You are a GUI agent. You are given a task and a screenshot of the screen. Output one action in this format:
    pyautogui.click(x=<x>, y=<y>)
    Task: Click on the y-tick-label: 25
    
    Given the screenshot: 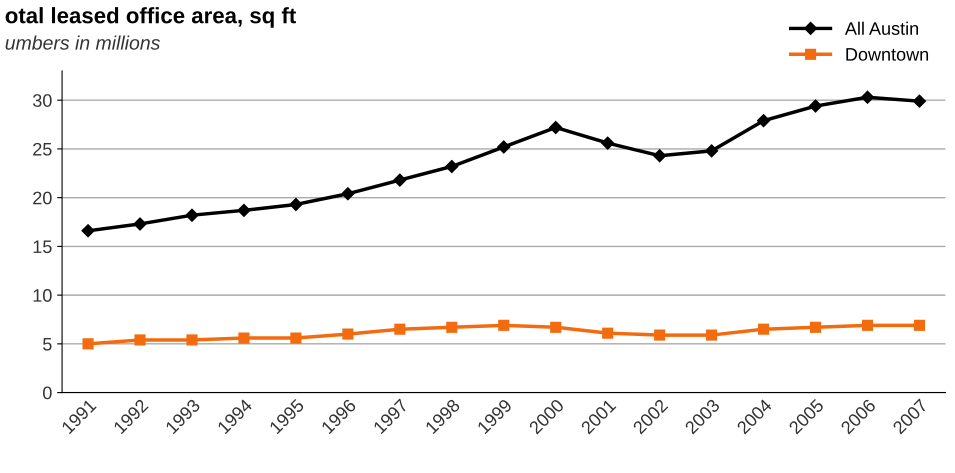 What is the action you would take?
    pyautogui.click(x=42, y=149)
    